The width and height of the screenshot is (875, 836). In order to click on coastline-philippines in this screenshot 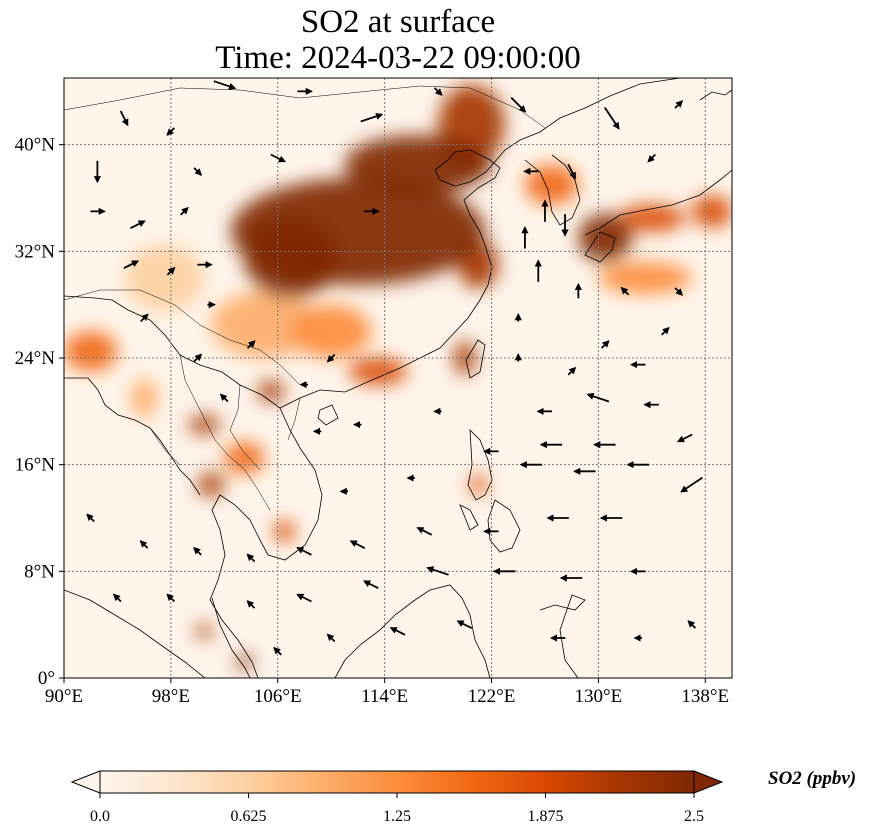, I will do `click(490, 490)`.